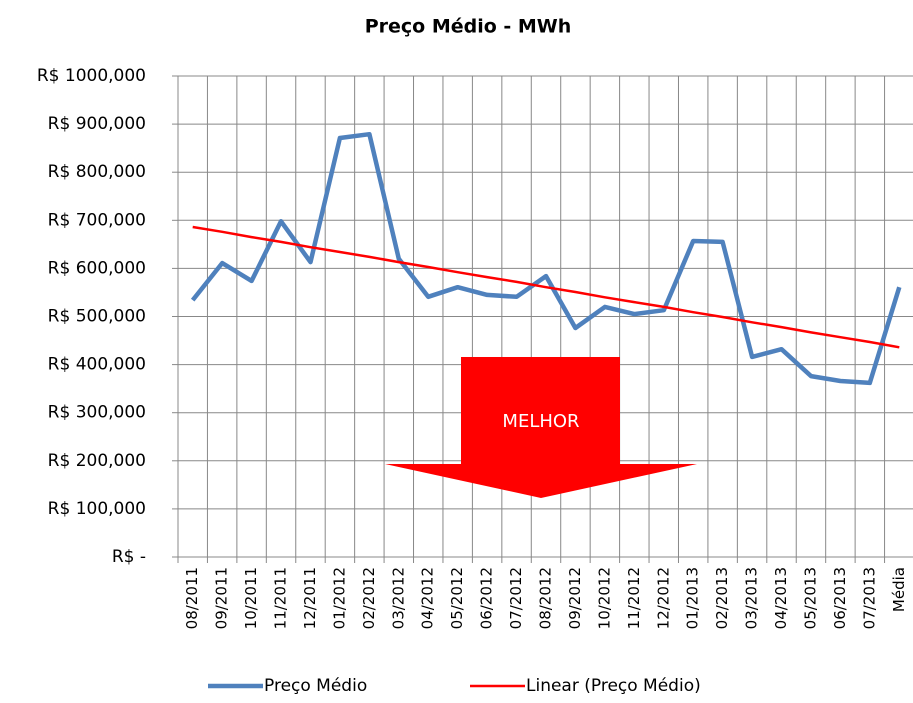 This screenshot has height=703, width=913. Describe the element at coordinates (97, 268) in the screenshot. I see `y-tick-label: R$ 600,000` at that location.